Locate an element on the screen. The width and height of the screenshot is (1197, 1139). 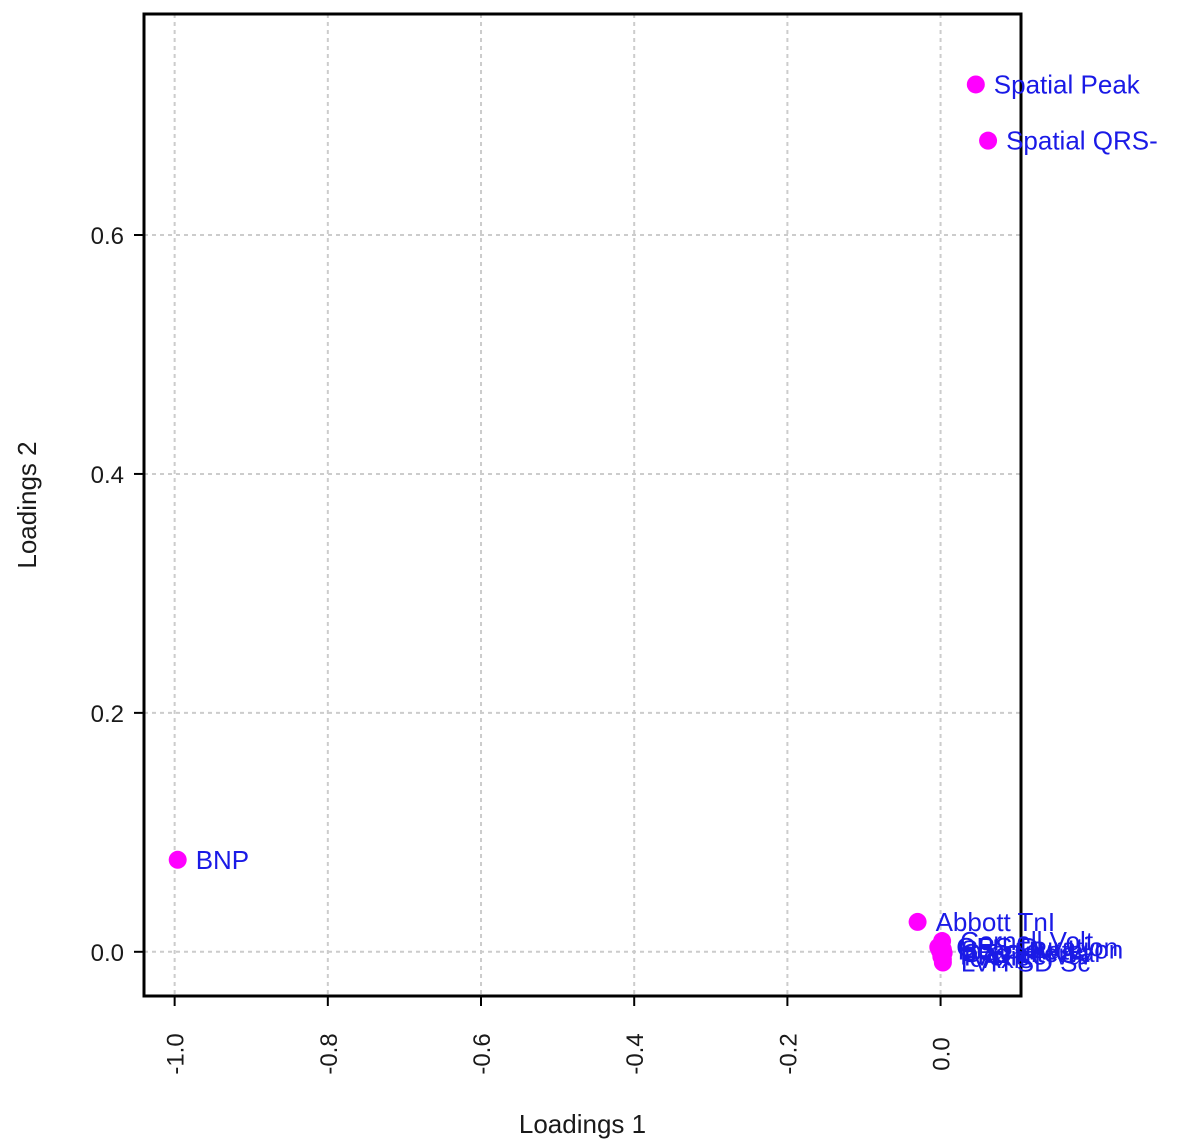
x-axis-title: Loadings 1 is located at coordinates (582, 1124).